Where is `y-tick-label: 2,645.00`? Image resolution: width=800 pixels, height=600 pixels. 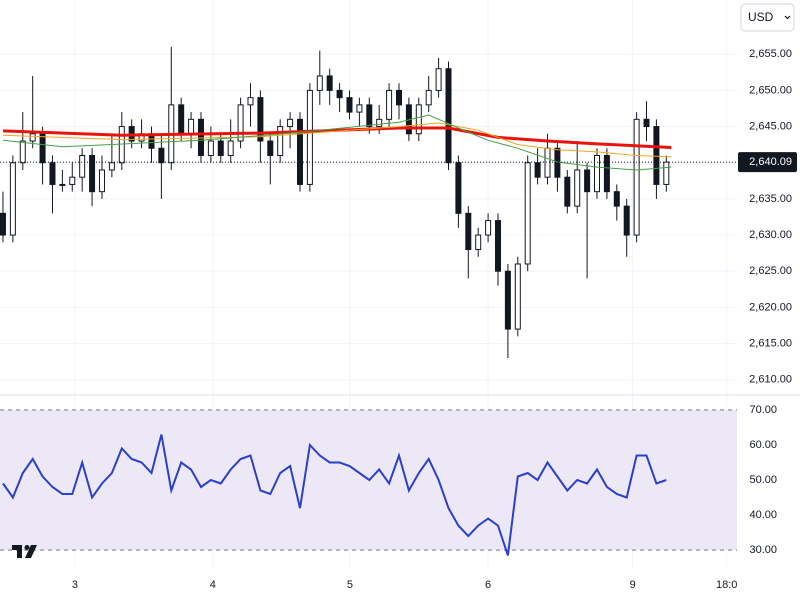 y-tick-label: 2,645.00 is located at coordinates (770, 126).